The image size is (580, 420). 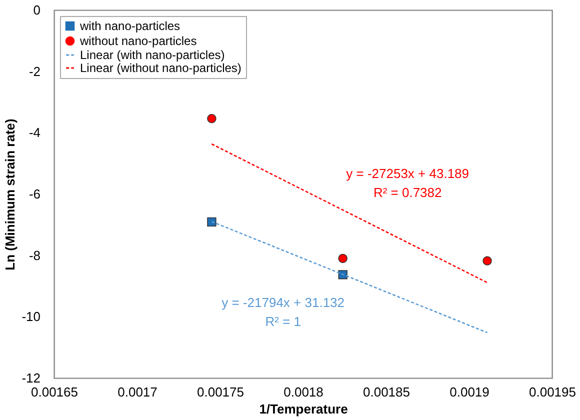 I want to click on x-tick-label: 0.0019, so click(x=470, y=392).